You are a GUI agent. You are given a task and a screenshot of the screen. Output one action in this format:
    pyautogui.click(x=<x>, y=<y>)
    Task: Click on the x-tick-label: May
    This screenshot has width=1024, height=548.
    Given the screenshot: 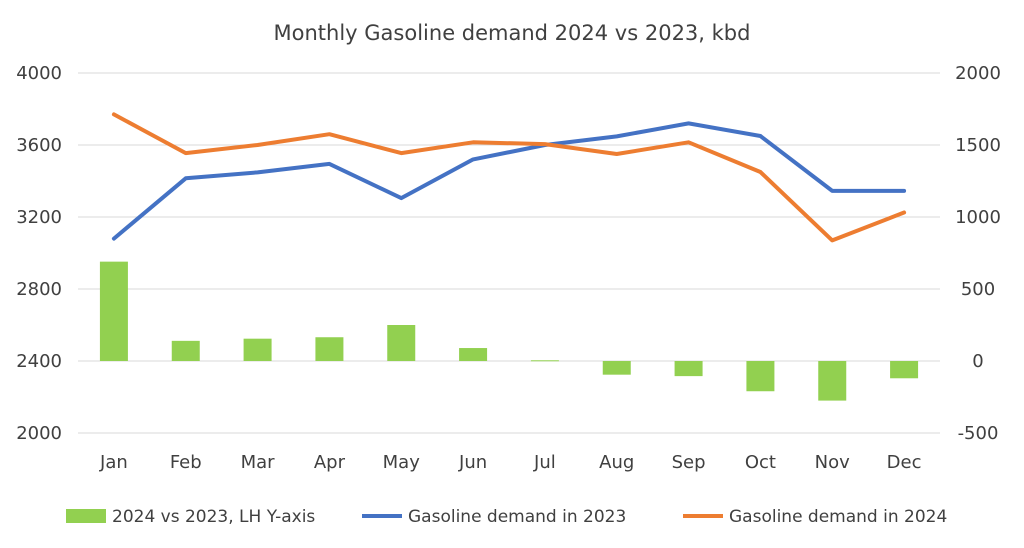 What is the action you would take?
    pyautogui.click(x=402, y=462)
    